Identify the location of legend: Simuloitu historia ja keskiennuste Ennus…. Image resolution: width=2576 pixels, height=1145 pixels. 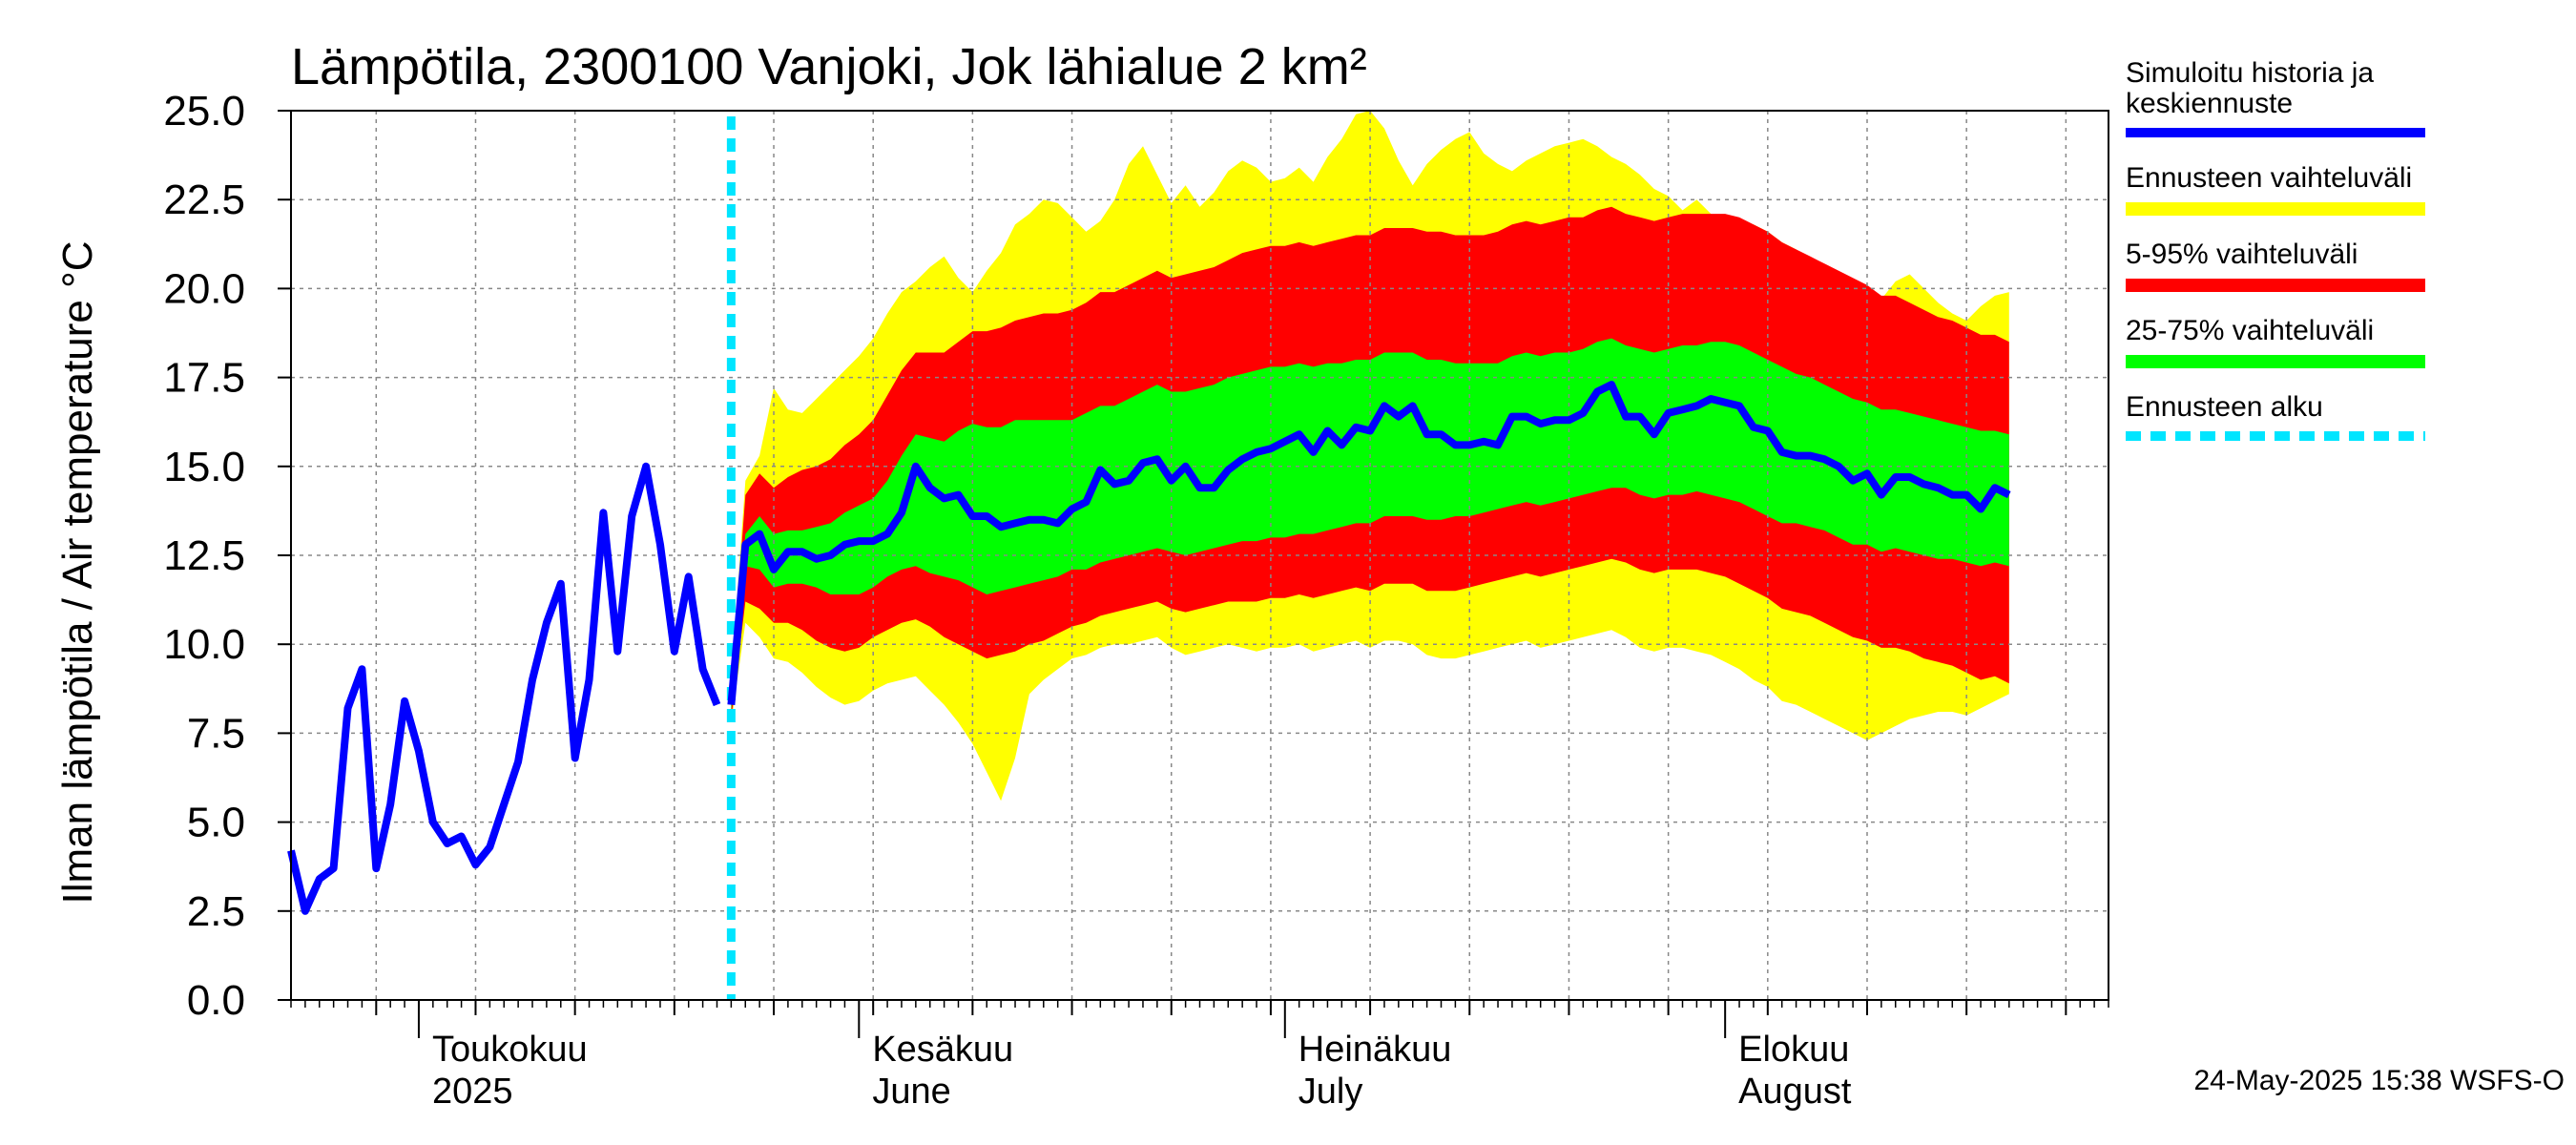
(2275, 249).